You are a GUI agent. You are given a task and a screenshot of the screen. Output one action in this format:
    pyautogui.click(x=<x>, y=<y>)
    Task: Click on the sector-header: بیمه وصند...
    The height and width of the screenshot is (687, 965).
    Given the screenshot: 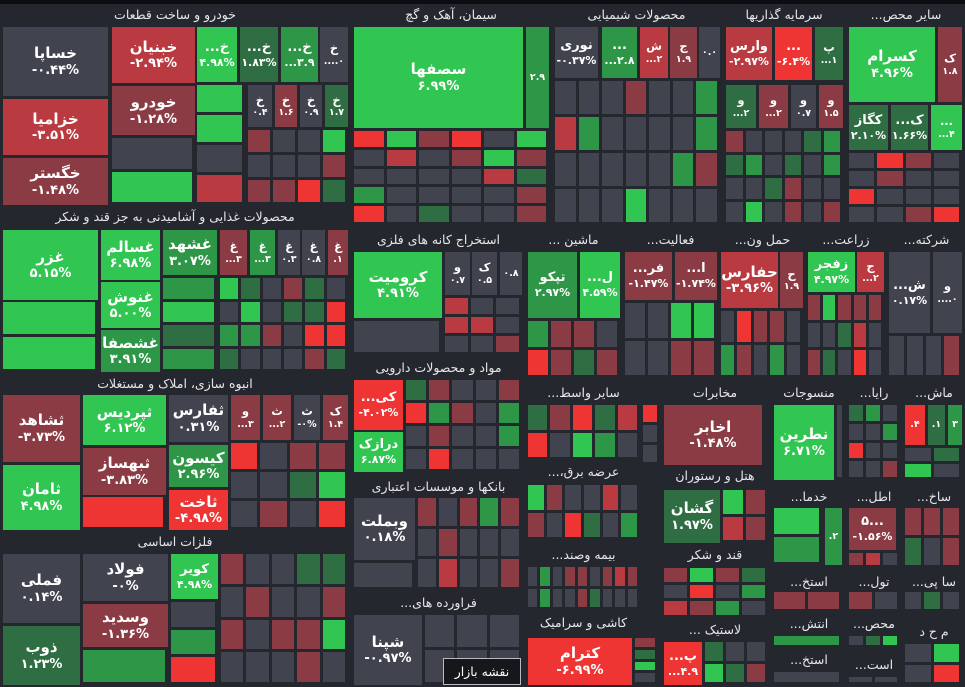 What is the action you would take?
    pyautogui.click(x=583, y=554)
    